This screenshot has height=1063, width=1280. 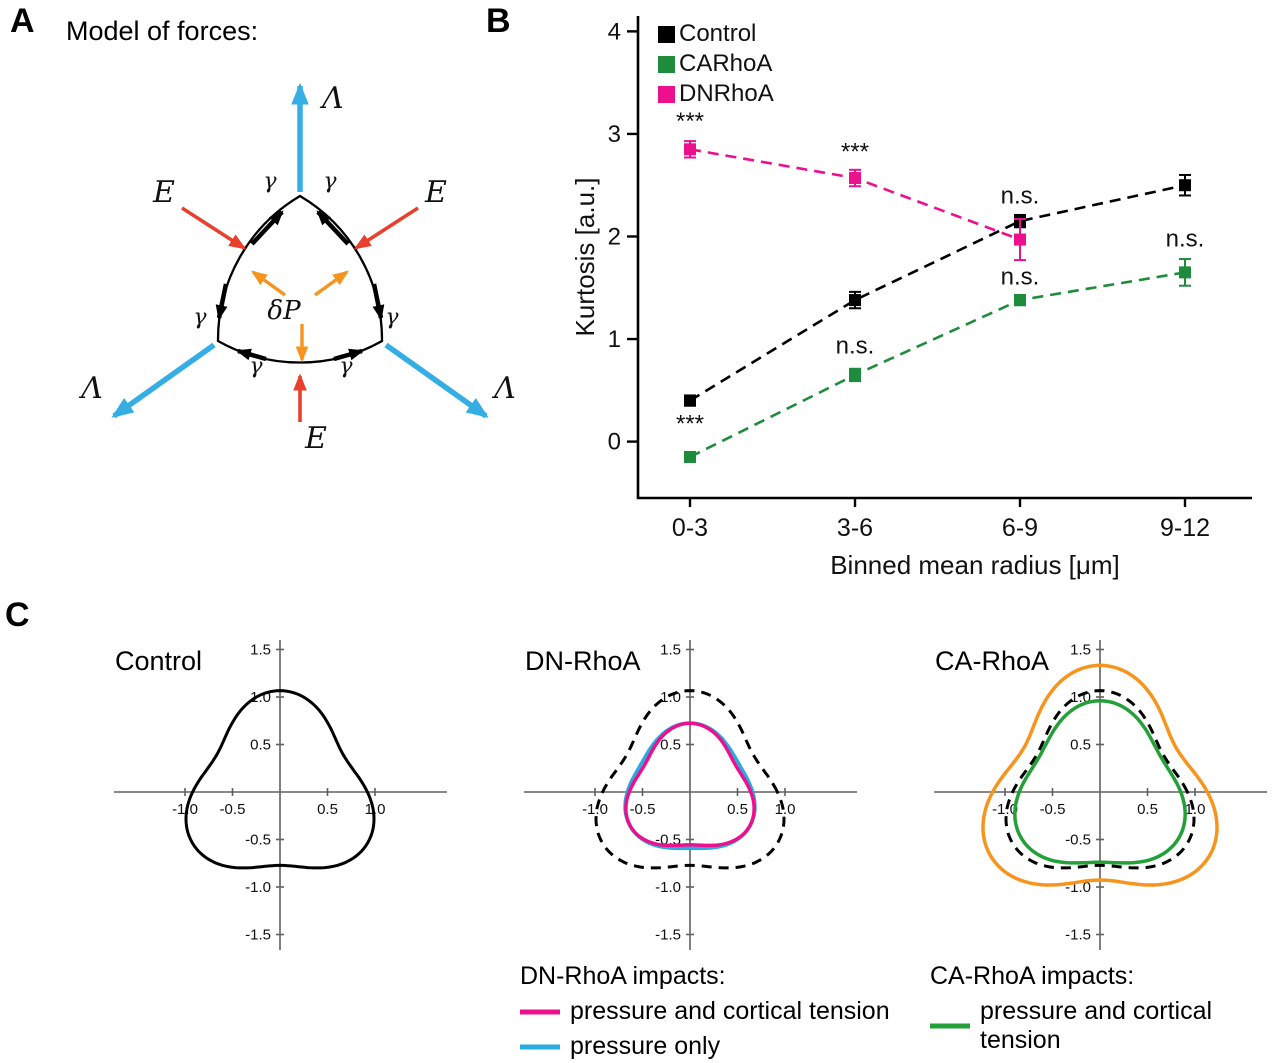 What do you see at coordinates (17, 615) in the screenshot?
I see `panel-c-label: C` at bounding box center [17, 615].